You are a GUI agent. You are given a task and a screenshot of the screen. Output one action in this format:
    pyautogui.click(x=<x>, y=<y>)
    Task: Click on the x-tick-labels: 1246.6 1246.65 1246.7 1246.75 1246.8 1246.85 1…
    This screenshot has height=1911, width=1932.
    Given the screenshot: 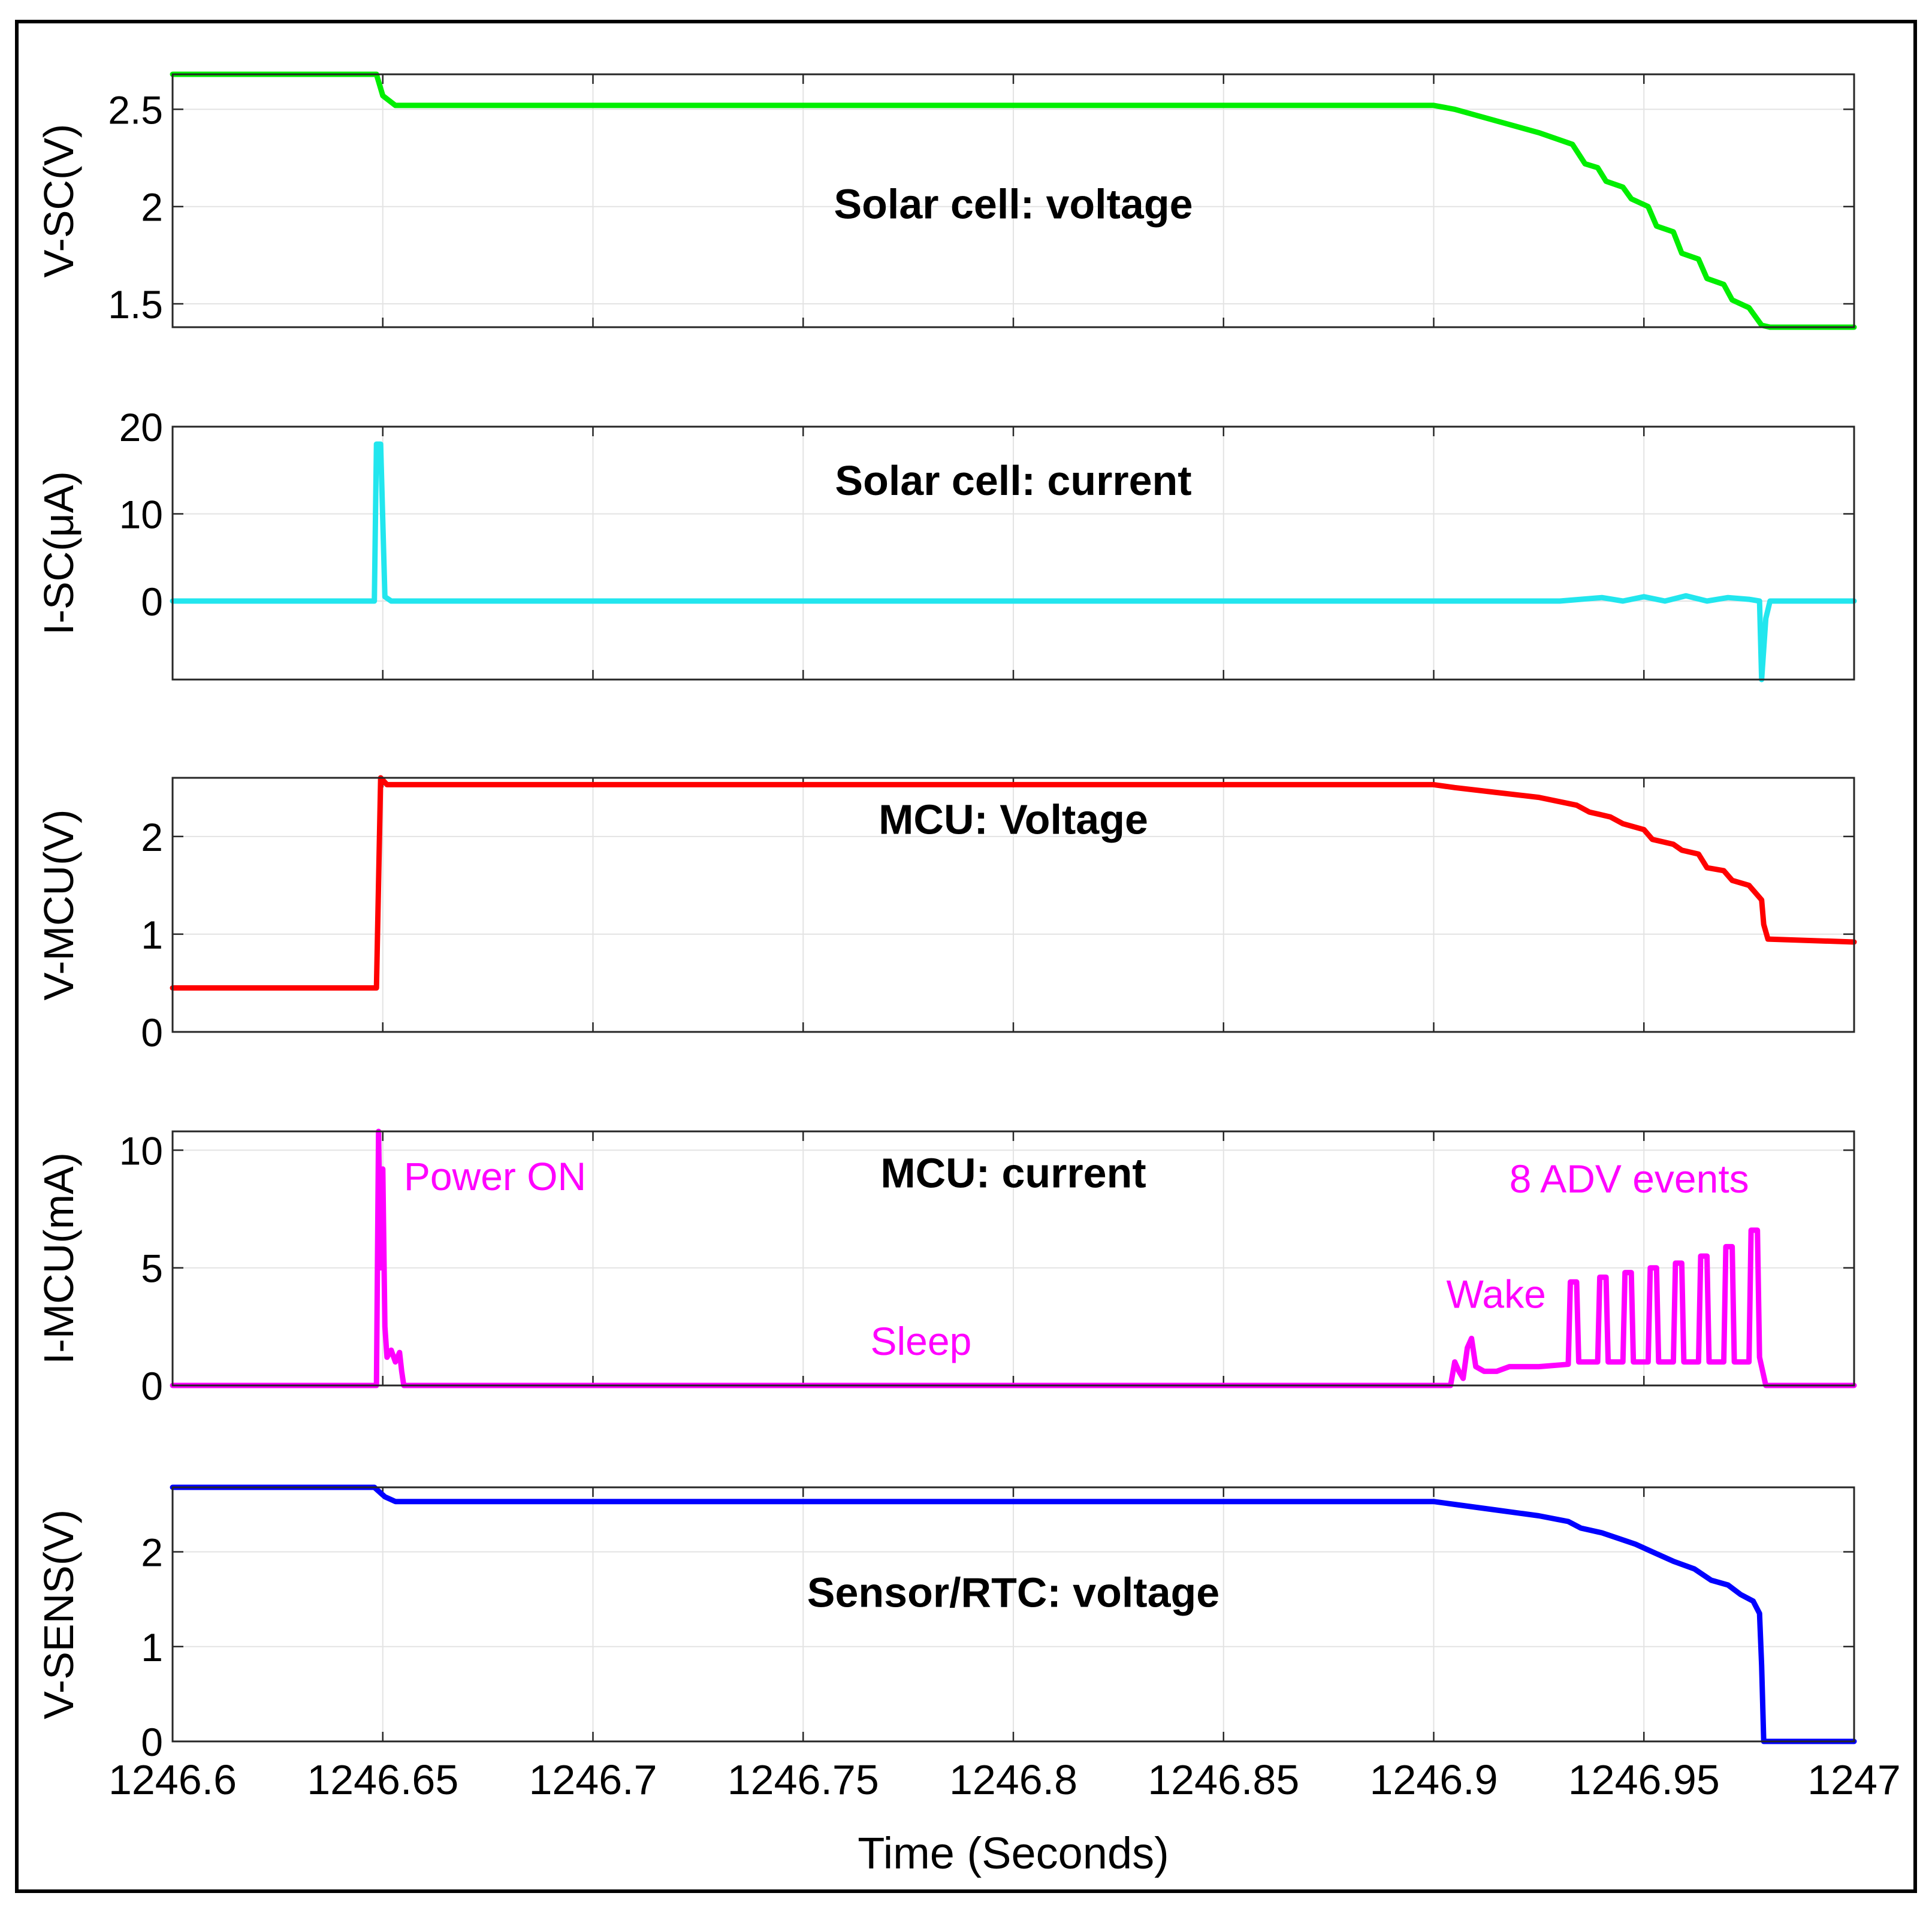 What is the action you would take?
    pyautogui.click(x=1004, y=1779)
    